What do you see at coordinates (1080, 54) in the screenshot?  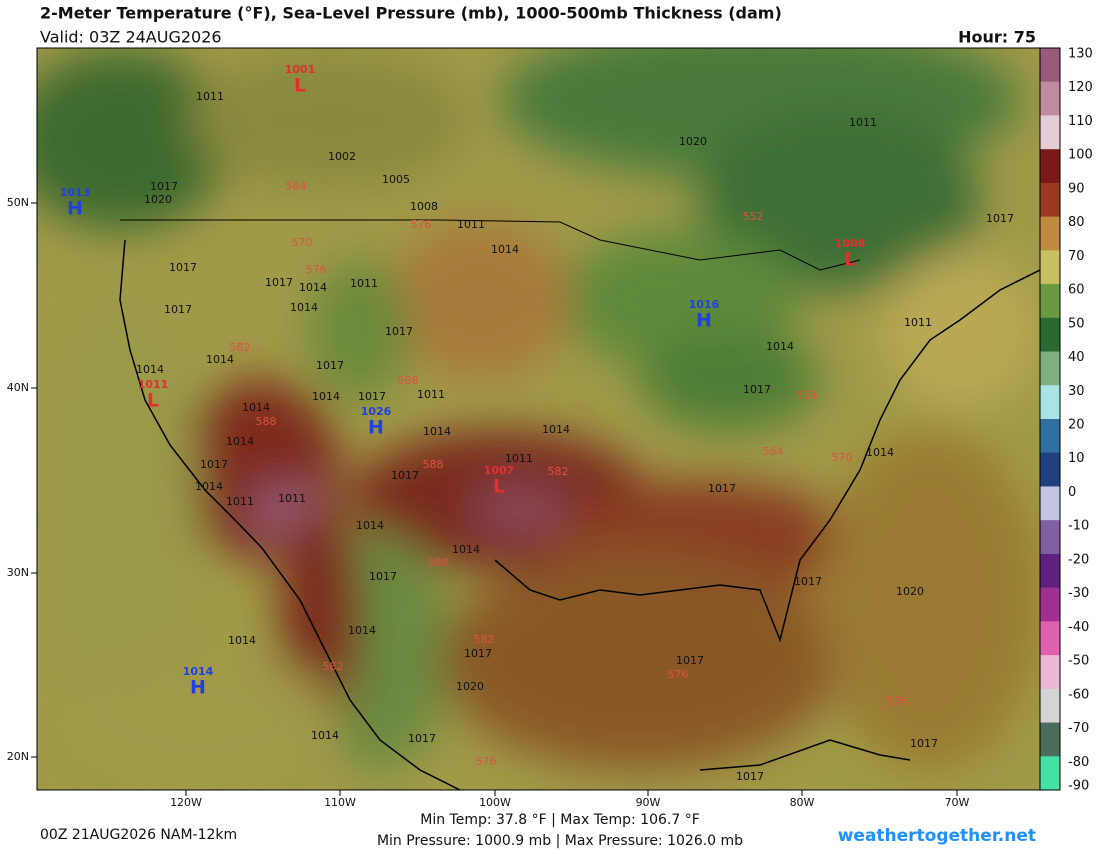 I see `colorbar-label: 130` at bounding box center [1080, 54].